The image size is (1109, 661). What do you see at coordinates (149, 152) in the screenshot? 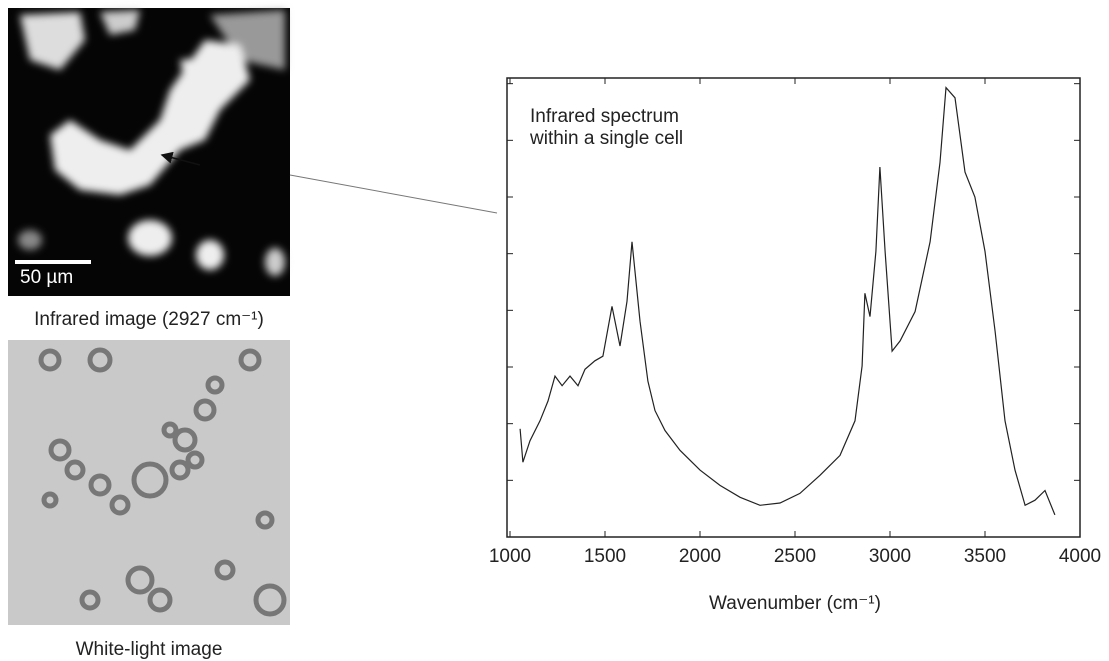
I see `infrared-image: 50 µm` at bounding box center [149, 152].